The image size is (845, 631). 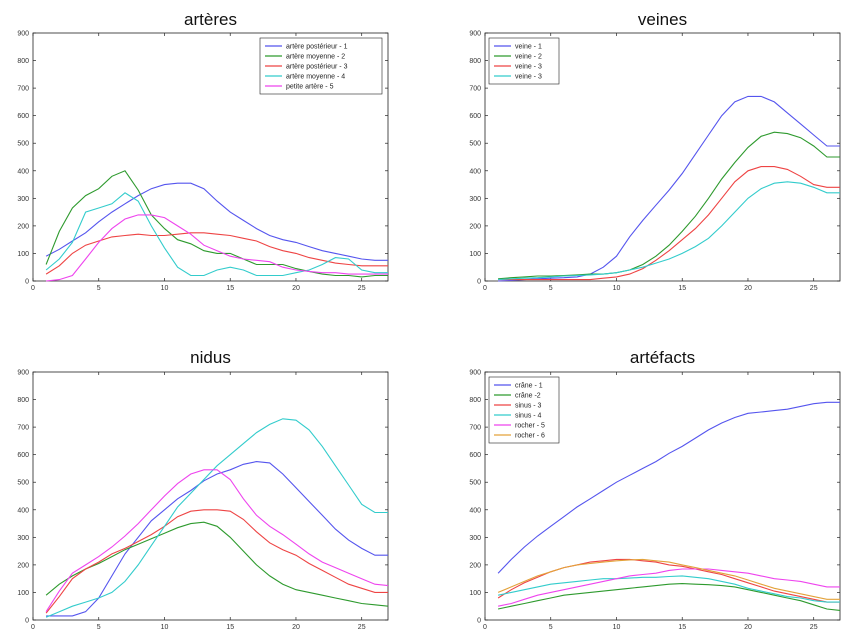 I want to click on legend-label: crâne -2, so click(x=528, y=396).